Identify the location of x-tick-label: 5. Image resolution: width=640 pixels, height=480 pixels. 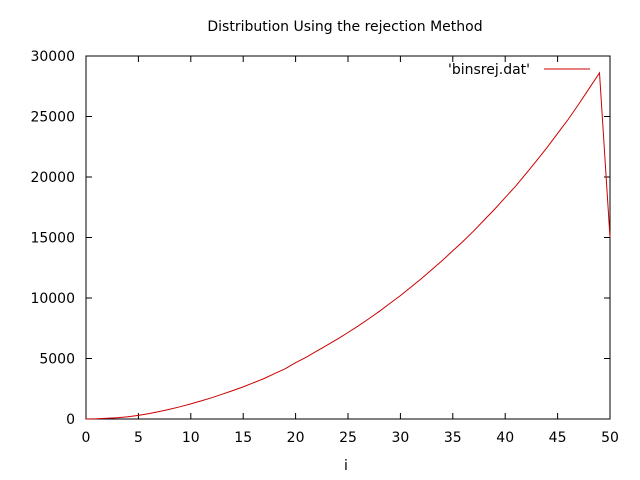
(138, 438).